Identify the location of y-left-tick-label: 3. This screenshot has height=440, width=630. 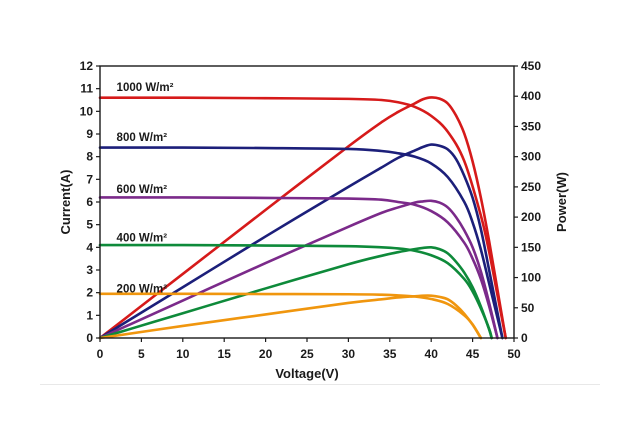
(89, 270).